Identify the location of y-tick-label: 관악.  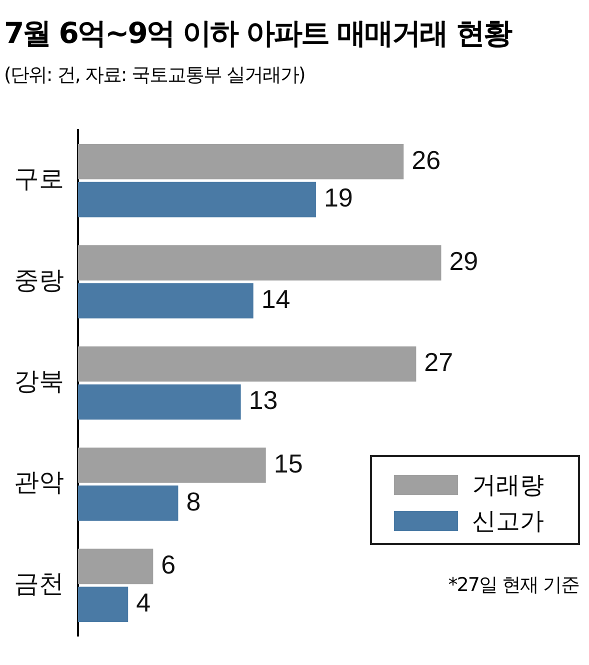
(39, 482).